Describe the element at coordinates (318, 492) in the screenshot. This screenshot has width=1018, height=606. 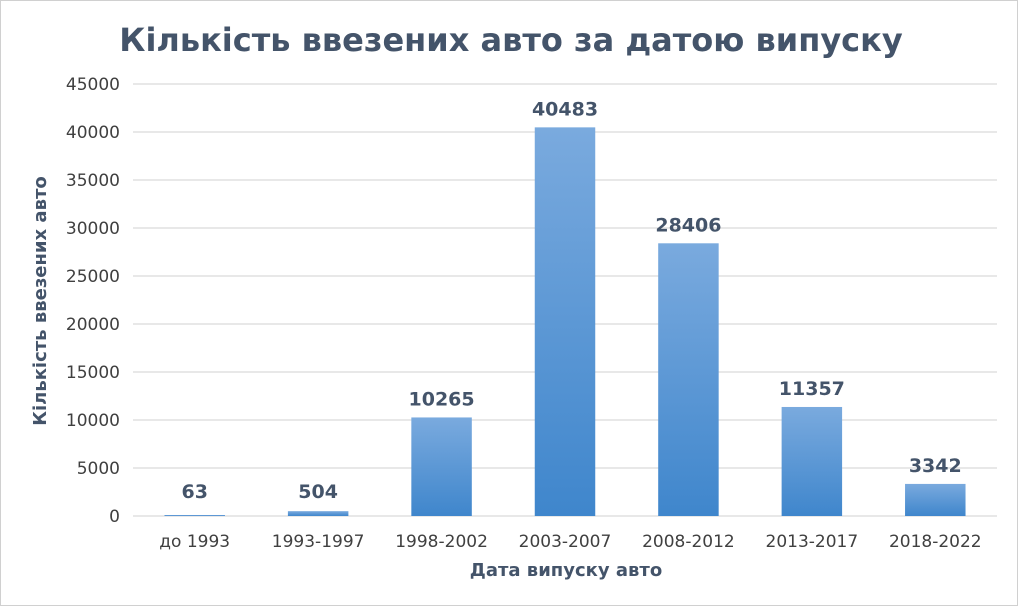
I see `data-label: 504` at that location.